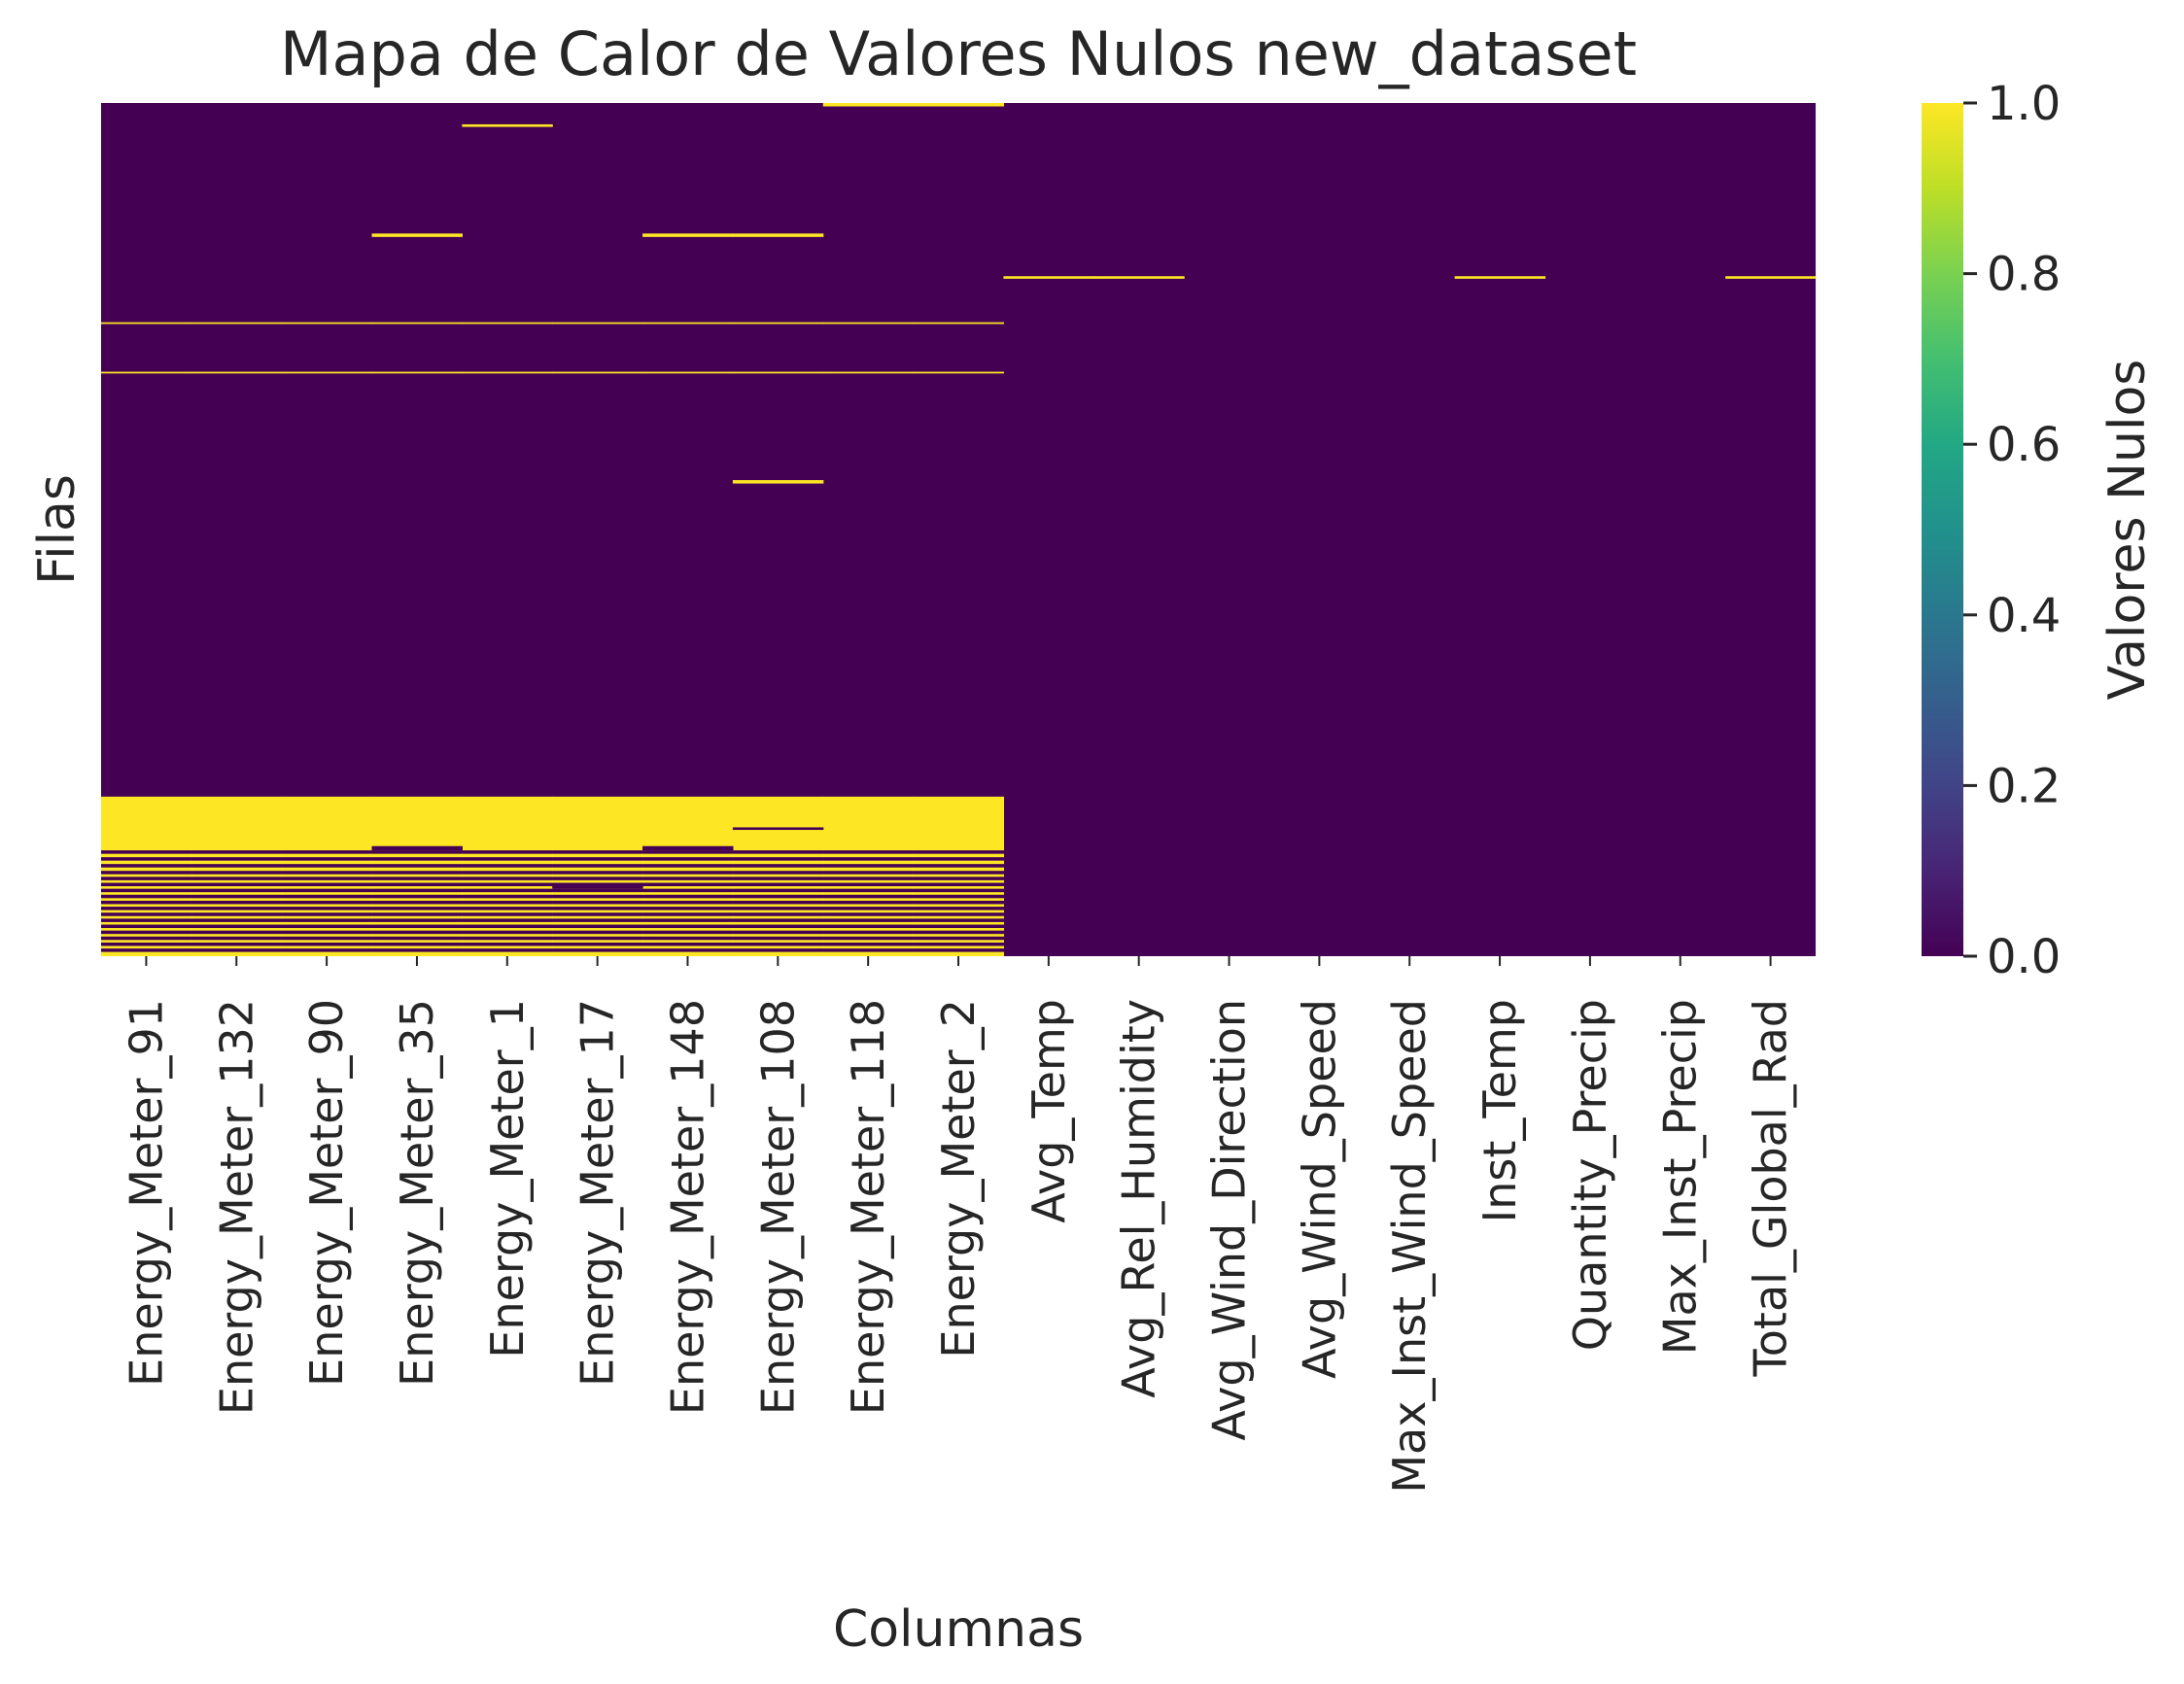 The width and height of the screenshot is (2184, 1684). Describe the element at coordinates (2024, 104) in the screenshot. I see `colorbar-tick-label: 1.0` at that location.